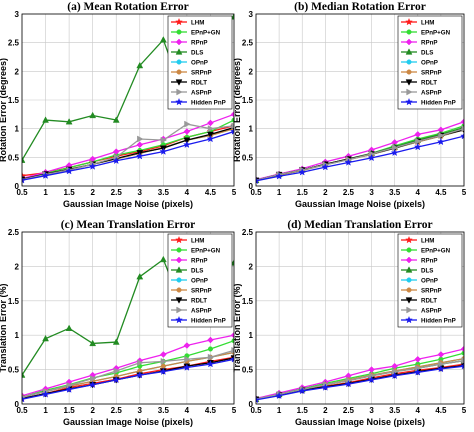 This screenshot has width=474, height=432. Describe the element at coordinates (429, 260) in the screenshot. I see `legend-label: RPnP` at that location.